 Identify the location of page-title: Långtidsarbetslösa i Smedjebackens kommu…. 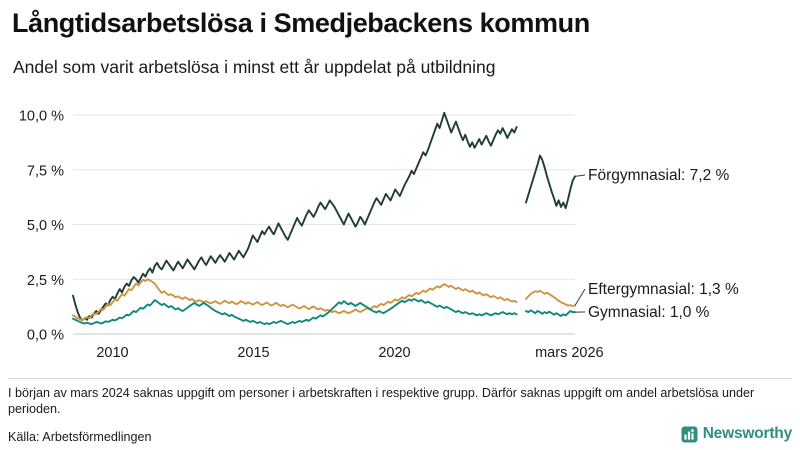
(301, 23).